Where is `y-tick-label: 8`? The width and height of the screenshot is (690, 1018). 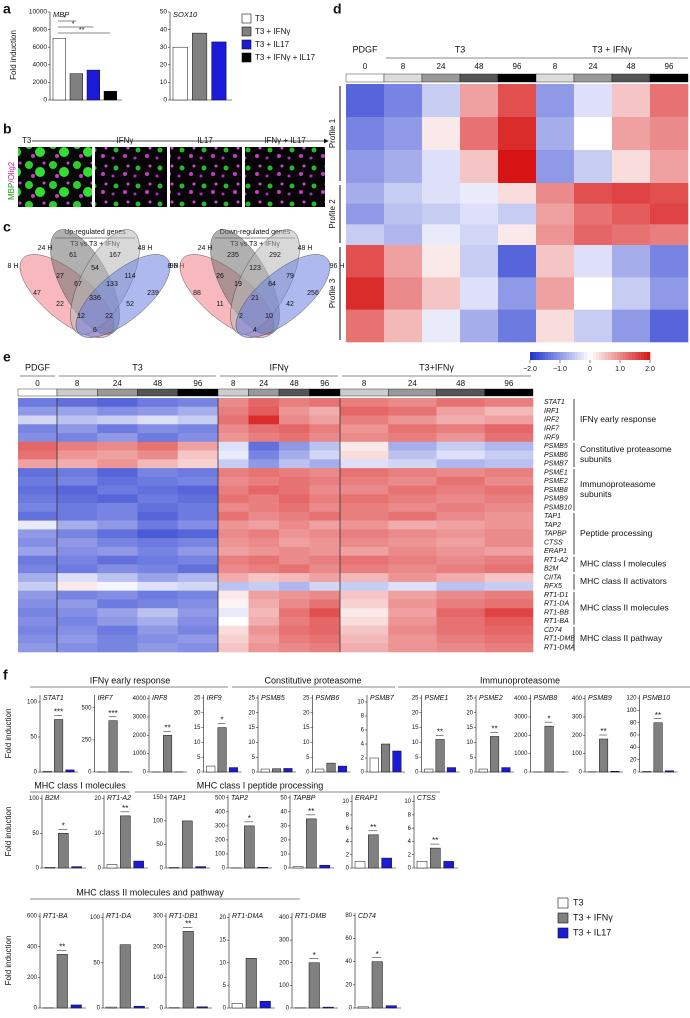 y-tick-label: 8 is located at coordinates (348, 815).